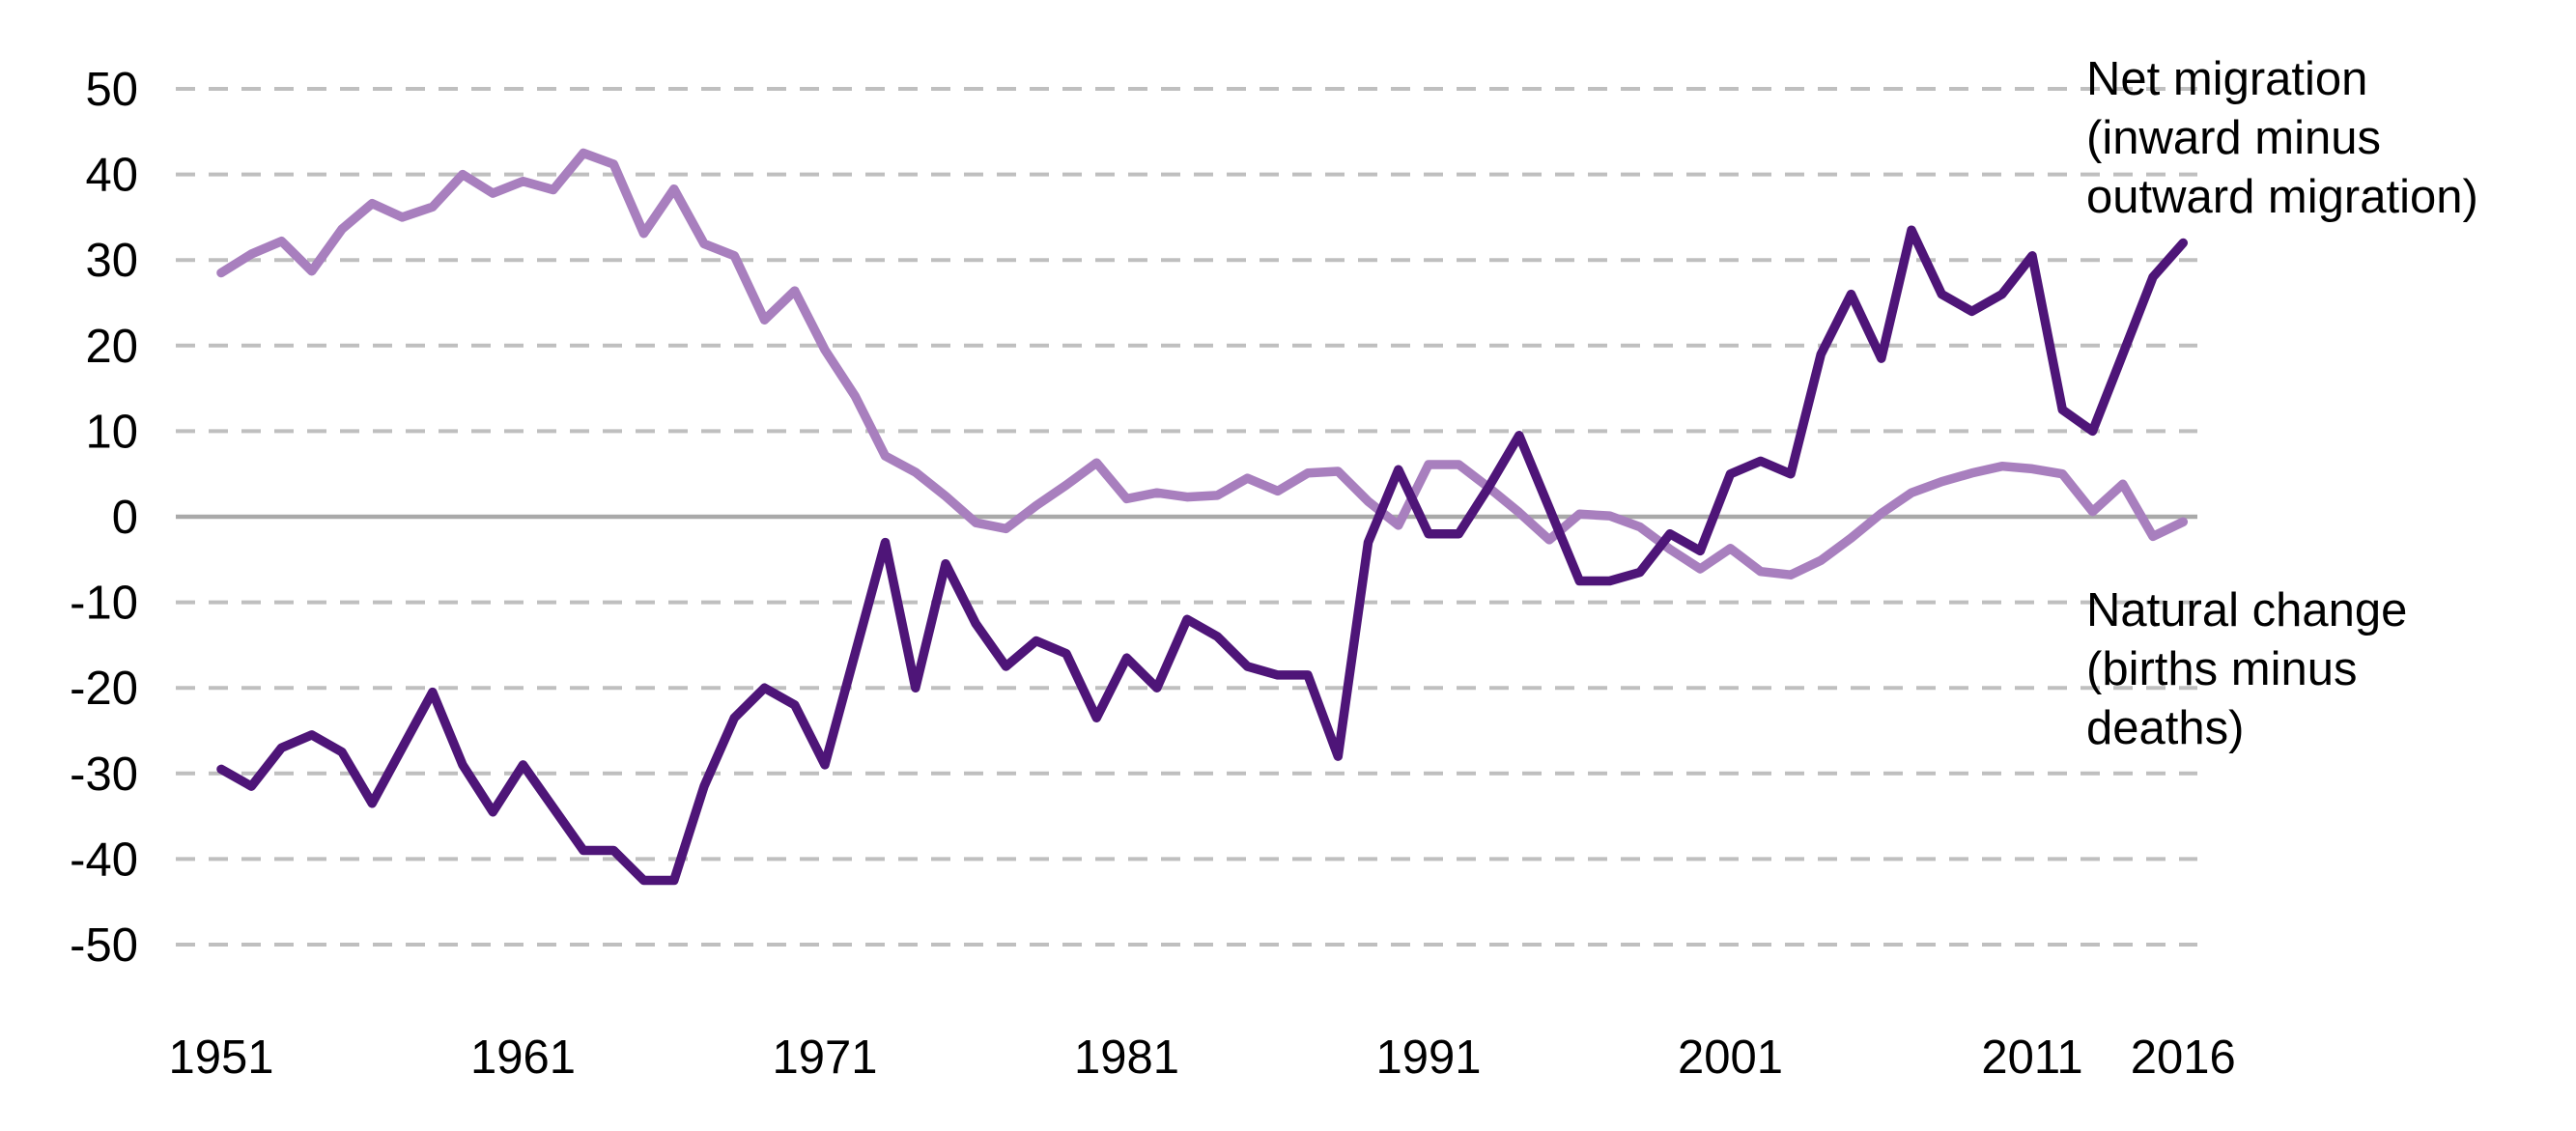 This screenshot has height=1131, width=2576. I want to click on x-tick-label-1991: 1991, so click(1428, 1058).